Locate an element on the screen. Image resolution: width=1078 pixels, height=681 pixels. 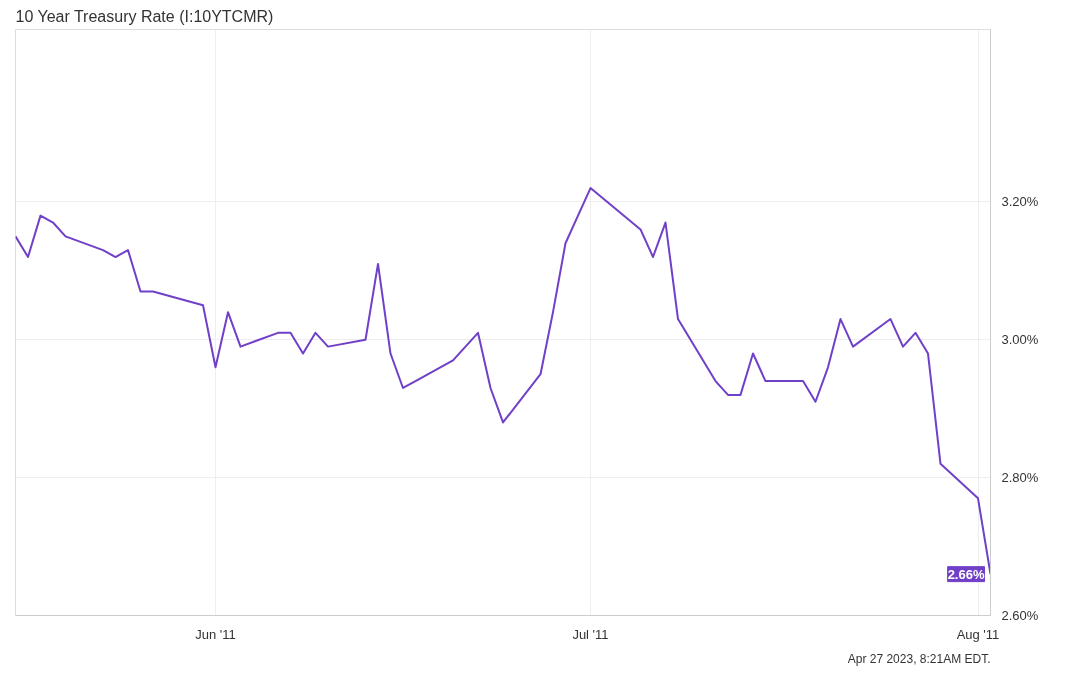
x-tick-label: Jun '11 is located at coordinates (215, 634).